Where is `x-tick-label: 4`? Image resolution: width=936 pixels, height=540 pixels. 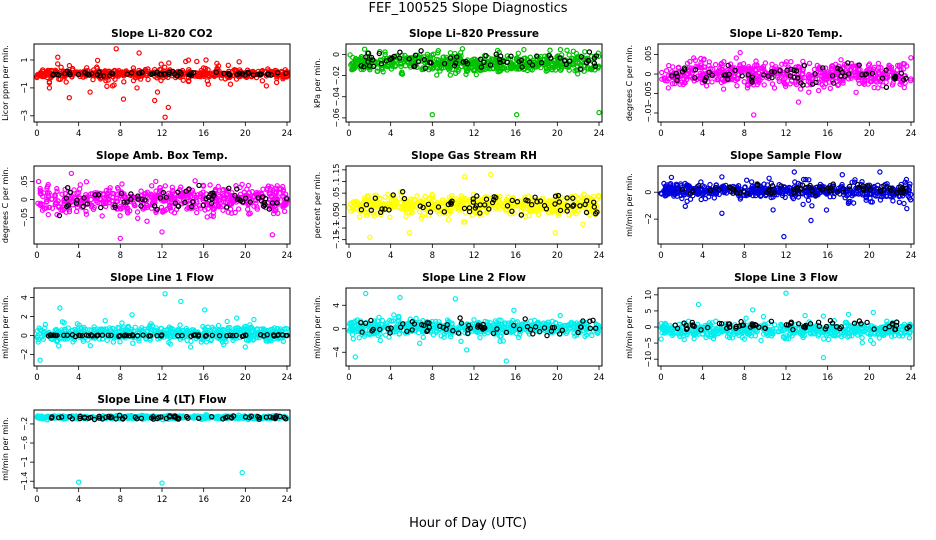 x-tick-label: 4 is located at coordinates (390, 378).